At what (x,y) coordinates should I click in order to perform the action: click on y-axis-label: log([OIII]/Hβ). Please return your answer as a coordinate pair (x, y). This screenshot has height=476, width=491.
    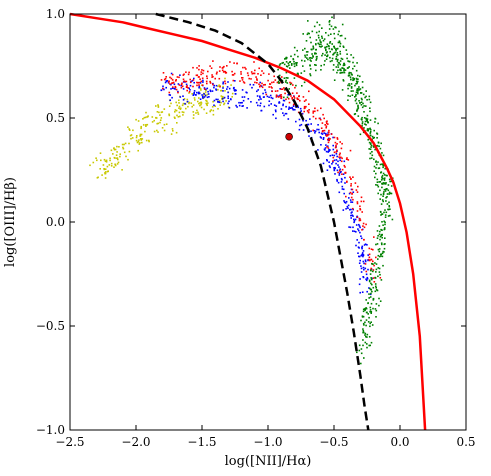
    Looking at the image, I should click on (10, 222).